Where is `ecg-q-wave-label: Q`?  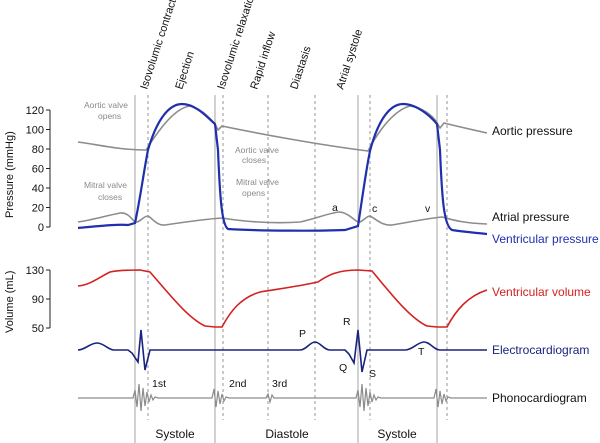
ecg-q-wave-label: Q is located at coordinates (343, 368).